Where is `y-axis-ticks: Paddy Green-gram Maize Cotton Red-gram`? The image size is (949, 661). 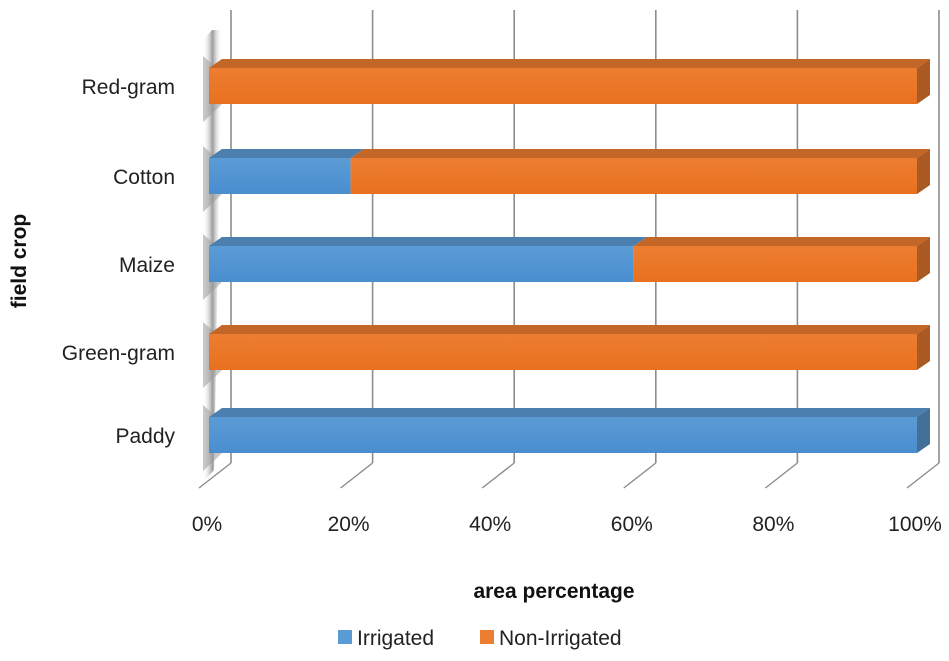 y-axis-ticks: Paddy Green-gram Maize Cotton Red-gram is located at coordinates (119, 262).